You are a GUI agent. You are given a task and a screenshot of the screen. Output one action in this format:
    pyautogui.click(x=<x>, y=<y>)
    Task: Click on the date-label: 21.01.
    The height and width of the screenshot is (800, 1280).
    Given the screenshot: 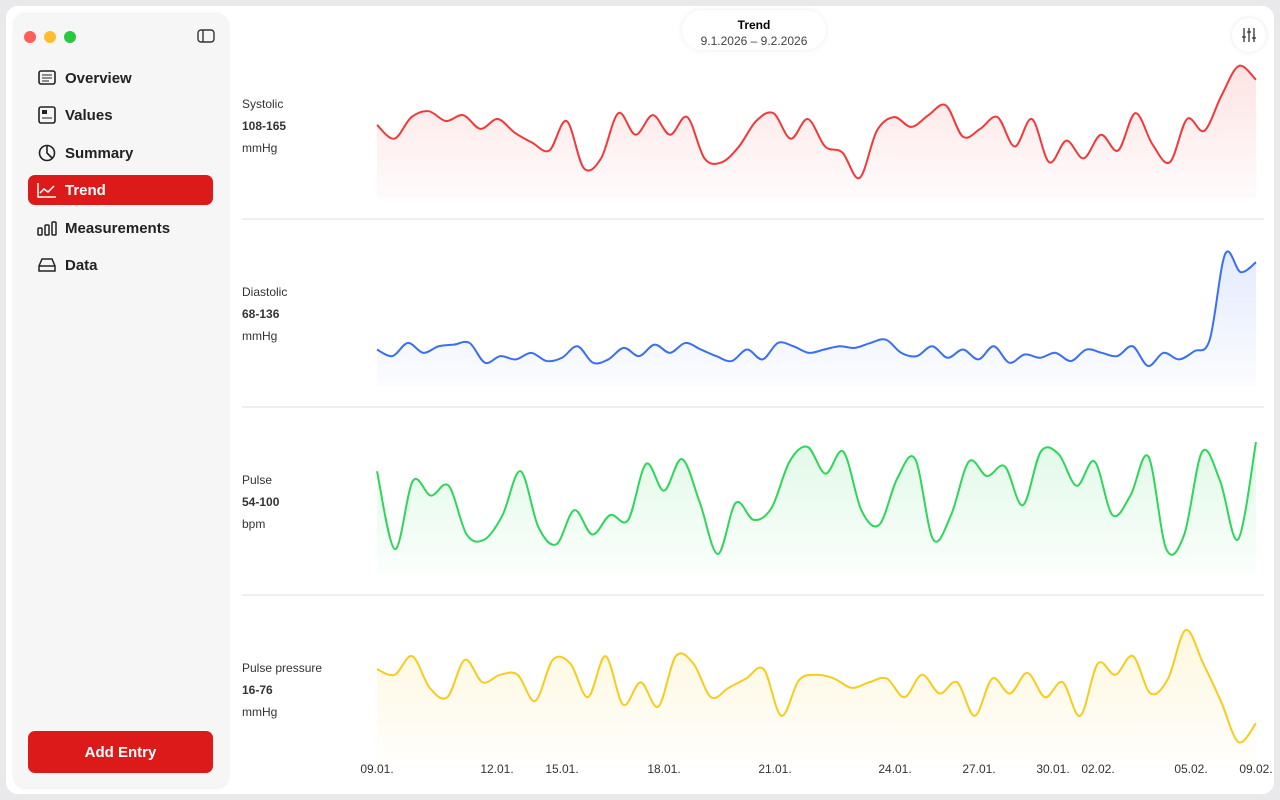 What is the action you would take?
    pyautogui.click(x=774, y=769)
    